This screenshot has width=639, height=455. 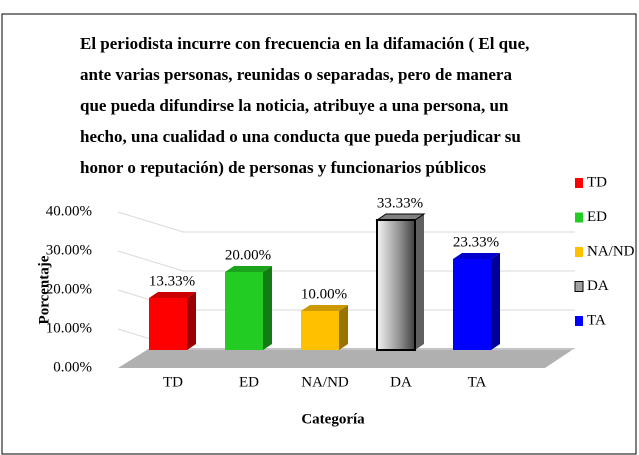 I want to click on y-axis-label: Porcentaje, so click(x=44, y=289).